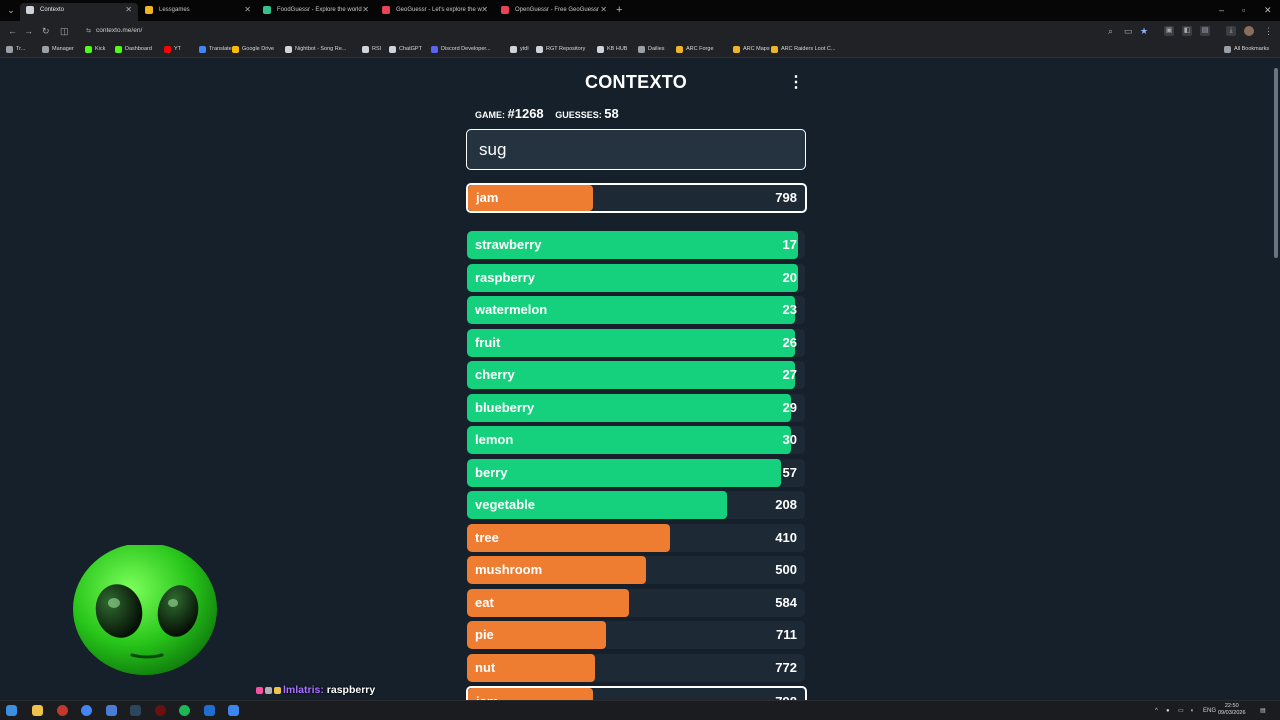 This screenshot has width=1280, height=720. I want to click on page-title: CONTEXTO, so click(636, 82).